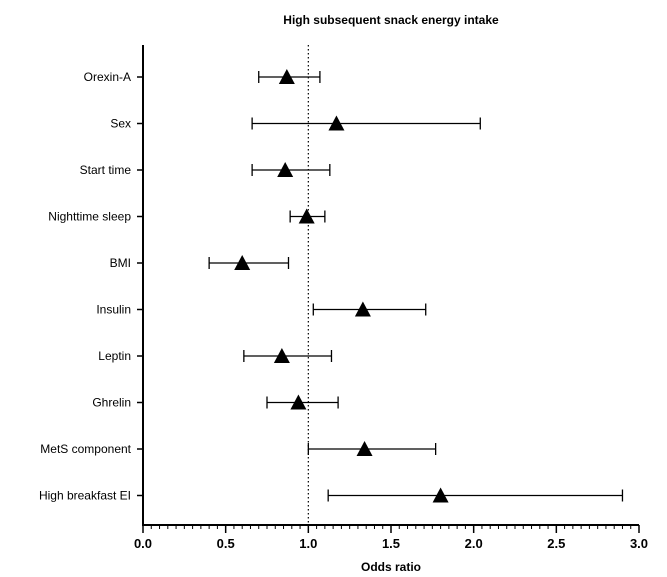 The width and height of the screenshot is (667, 577). Describe the element at coordinates (556, 543) in the screenshot. I see `x-tick-label: 2.5` at that location.